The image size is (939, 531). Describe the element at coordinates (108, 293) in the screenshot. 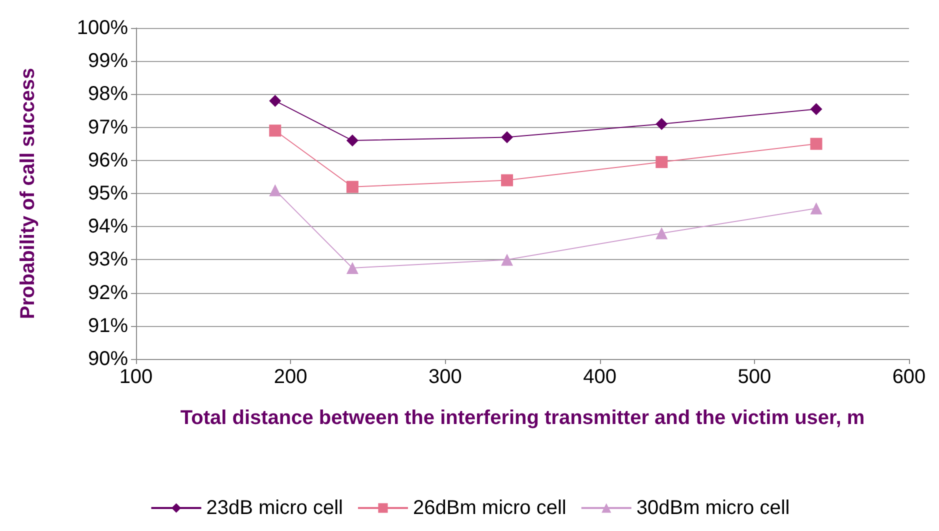

I see `y-tick-label: 92%` at that location.